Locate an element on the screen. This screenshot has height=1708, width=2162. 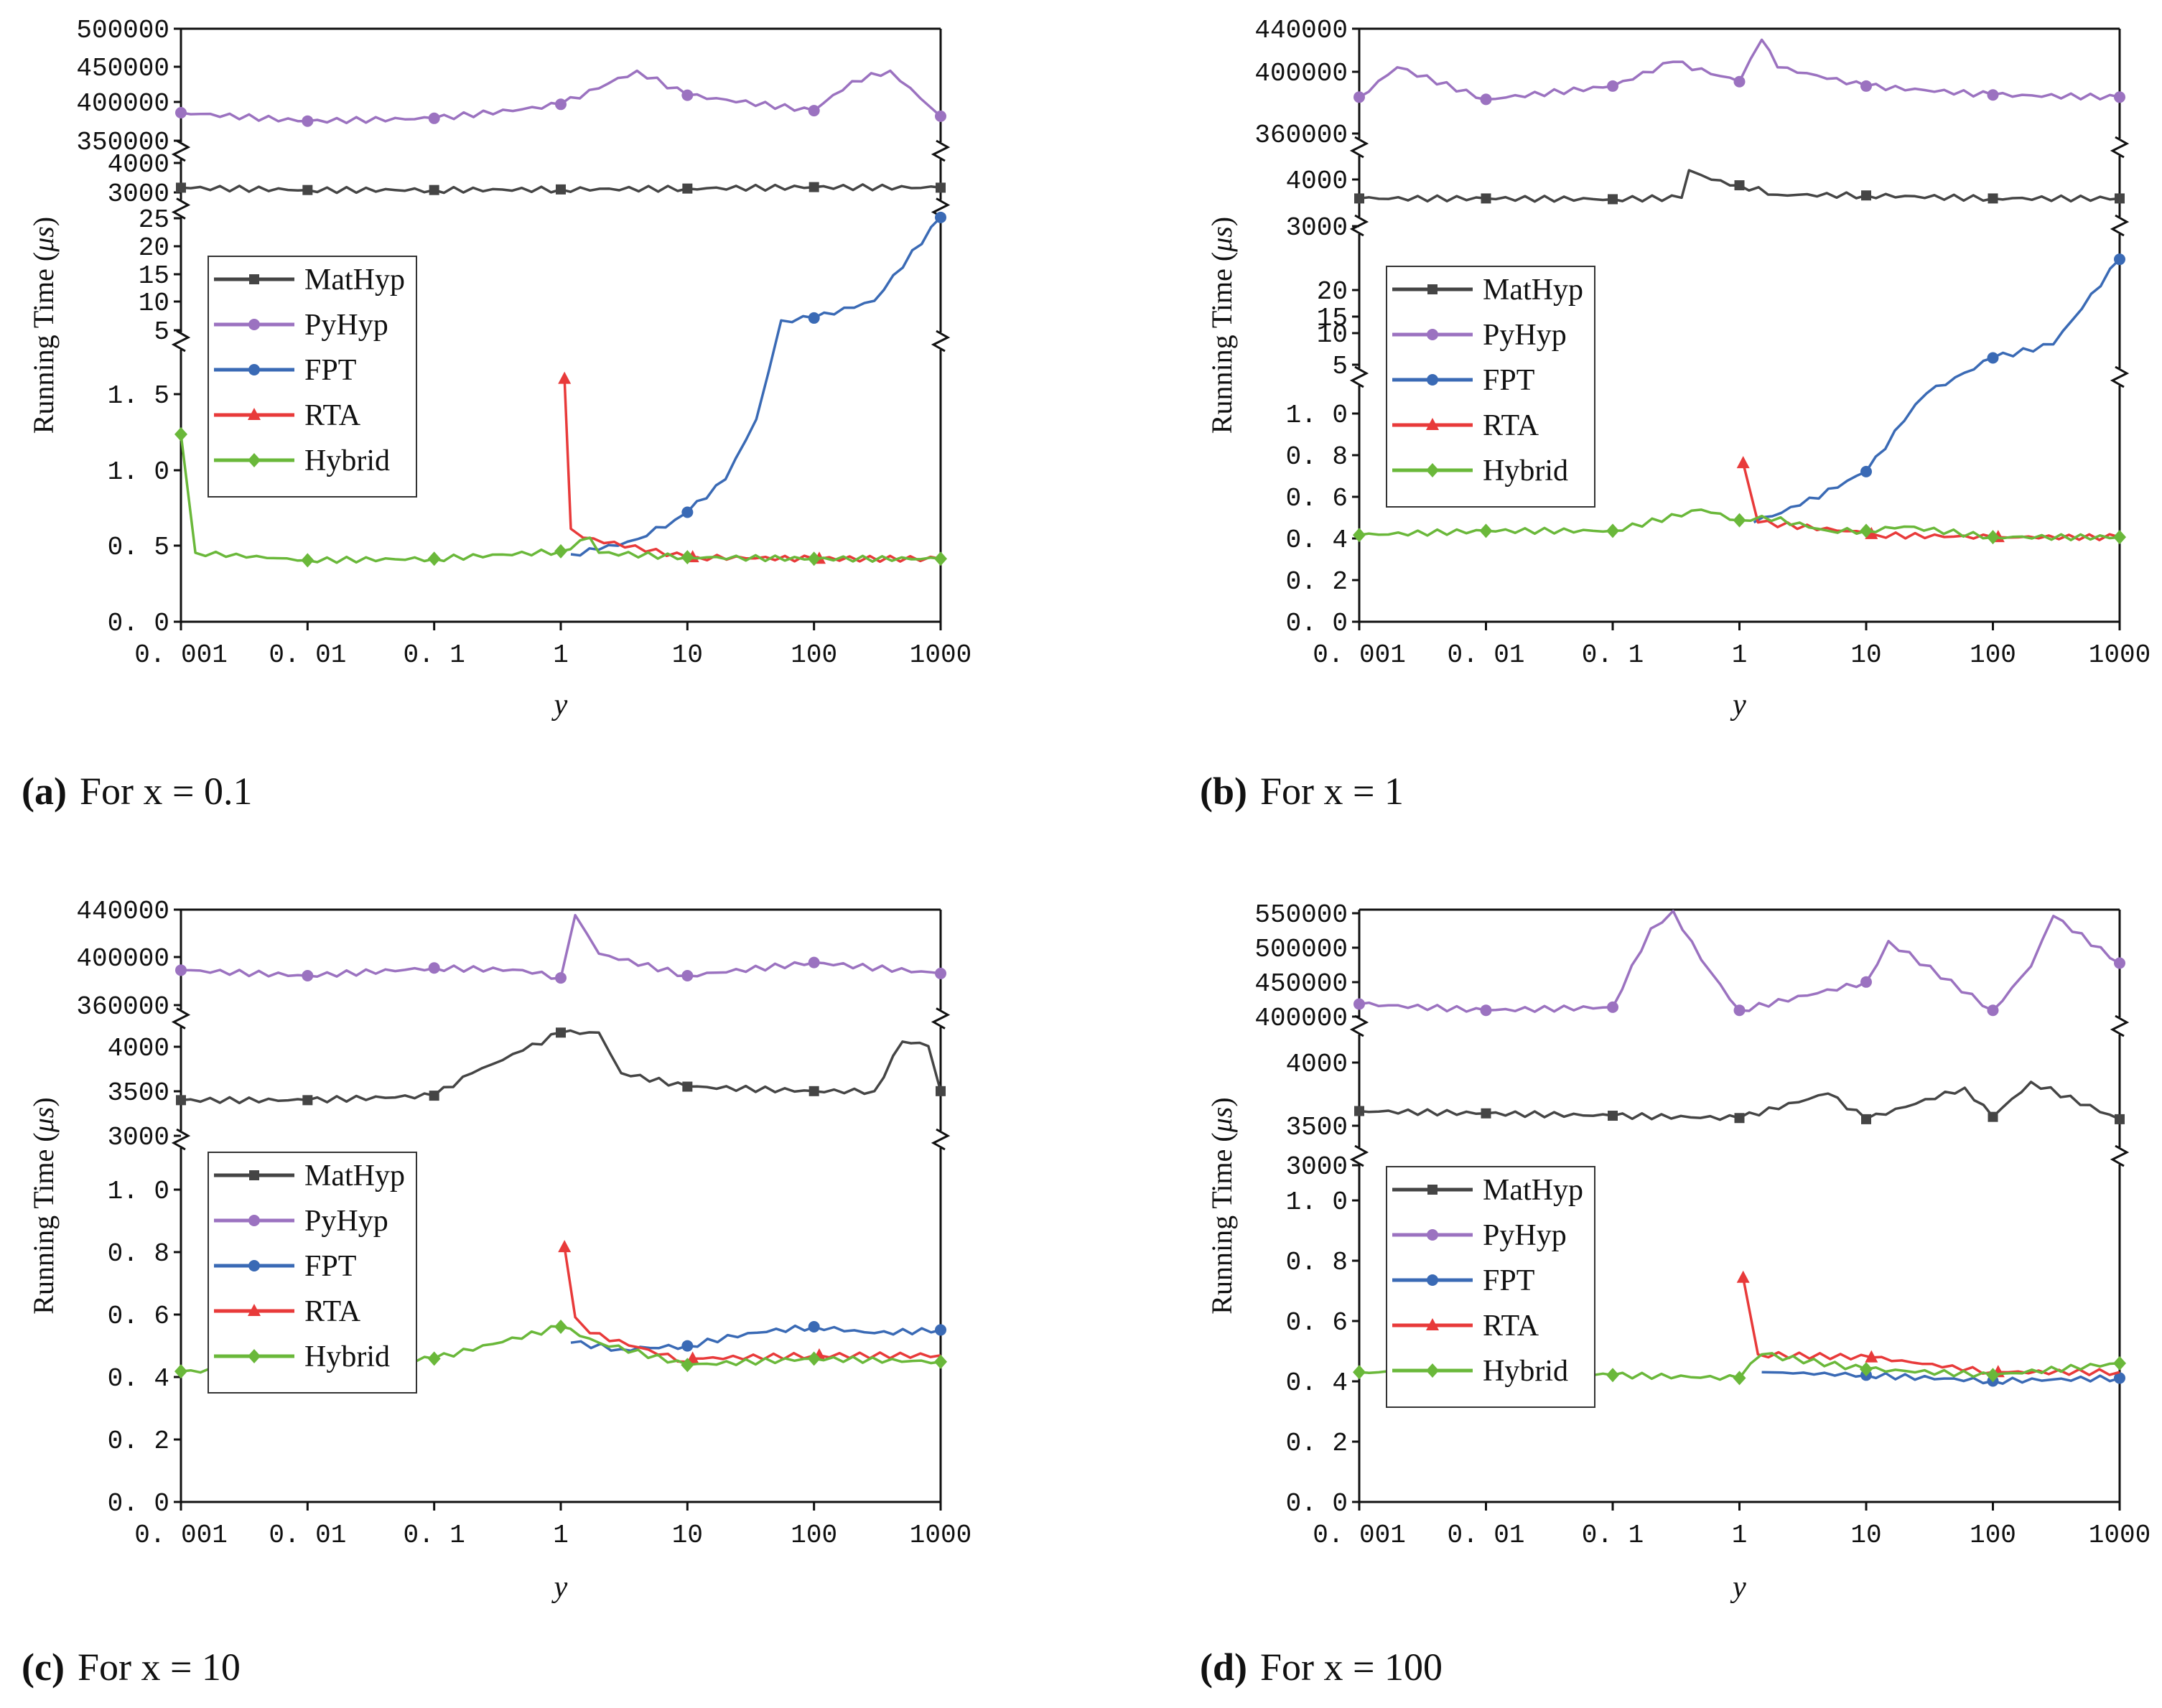
y-tick-label: 0. 0 is located at coordinates (138, 623).